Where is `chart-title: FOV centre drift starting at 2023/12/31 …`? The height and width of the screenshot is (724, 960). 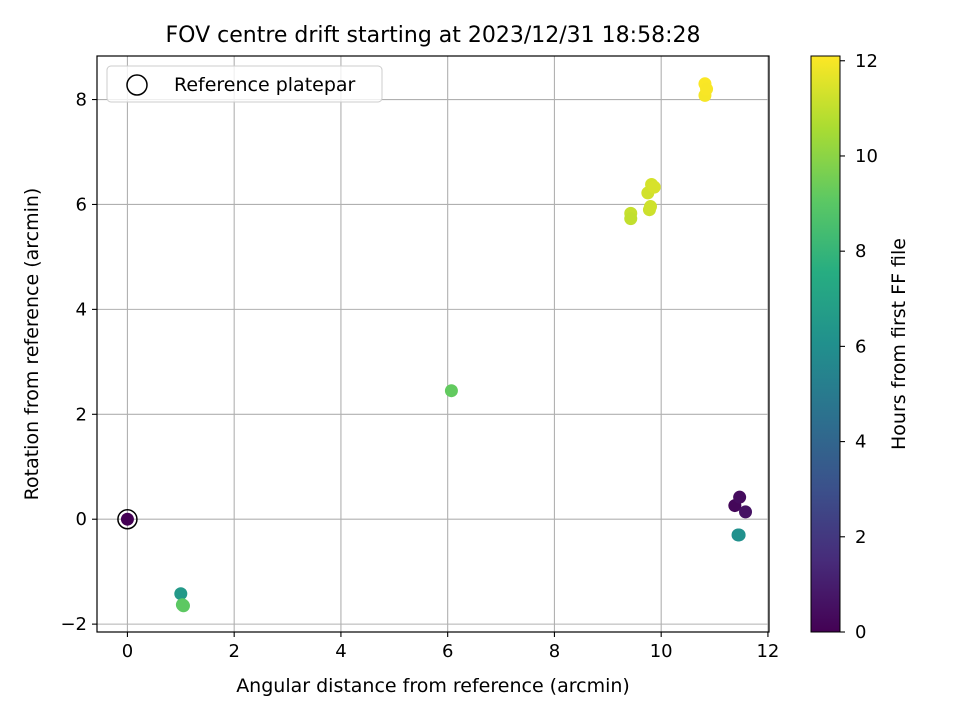 chart-title: FOV centre drift starting at 2023/12/31 … is located at coordinates (433, 35).